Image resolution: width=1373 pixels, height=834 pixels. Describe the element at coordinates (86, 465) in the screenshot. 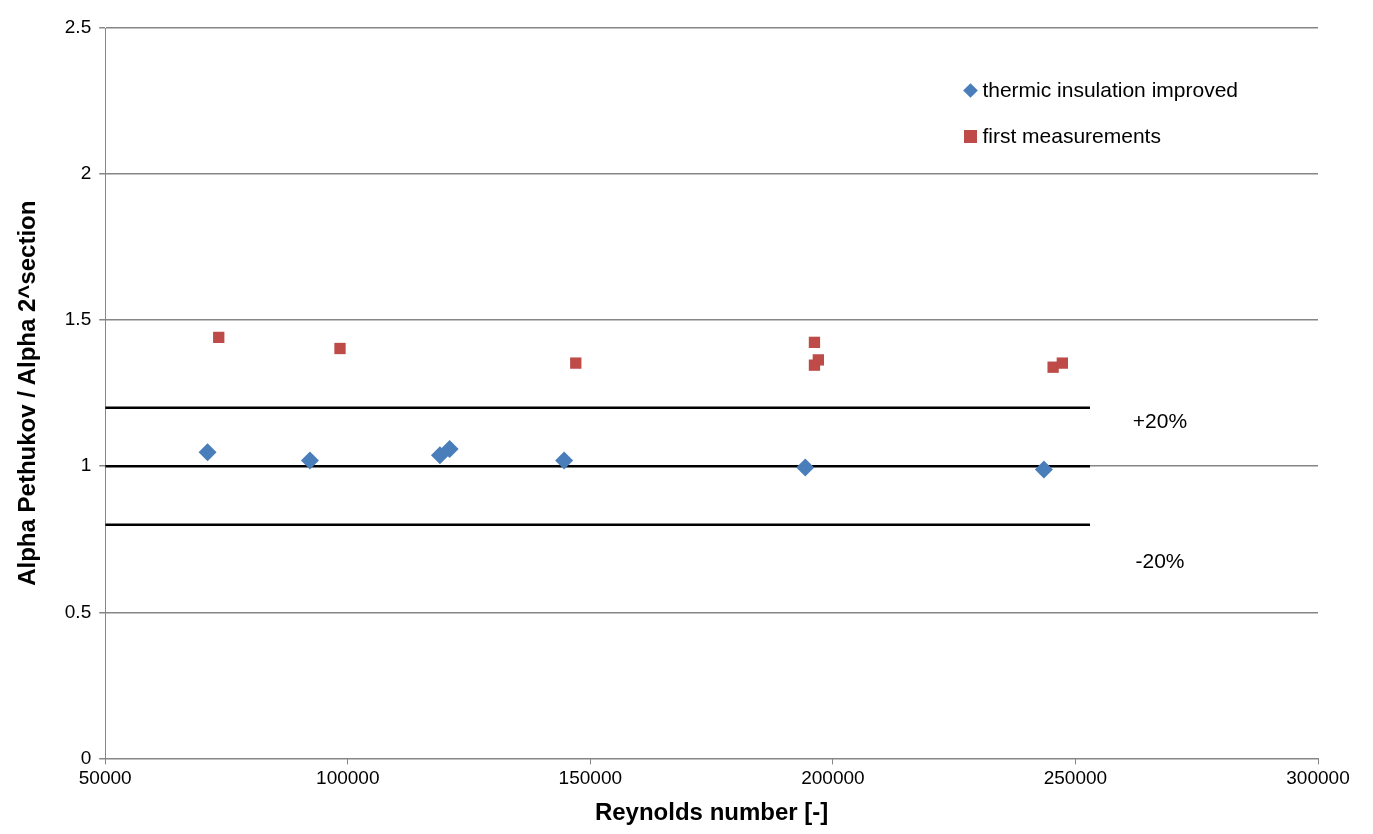

I see `y-tick-label: 1` at that location.